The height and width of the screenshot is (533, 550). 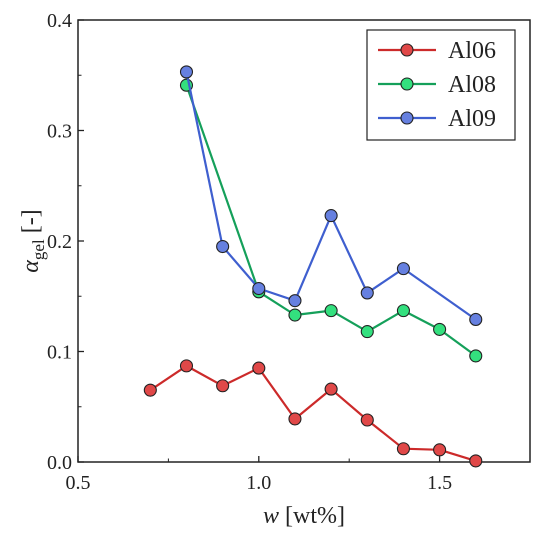 I want to click on legend-label: Al08, so click(x=472, y=85).